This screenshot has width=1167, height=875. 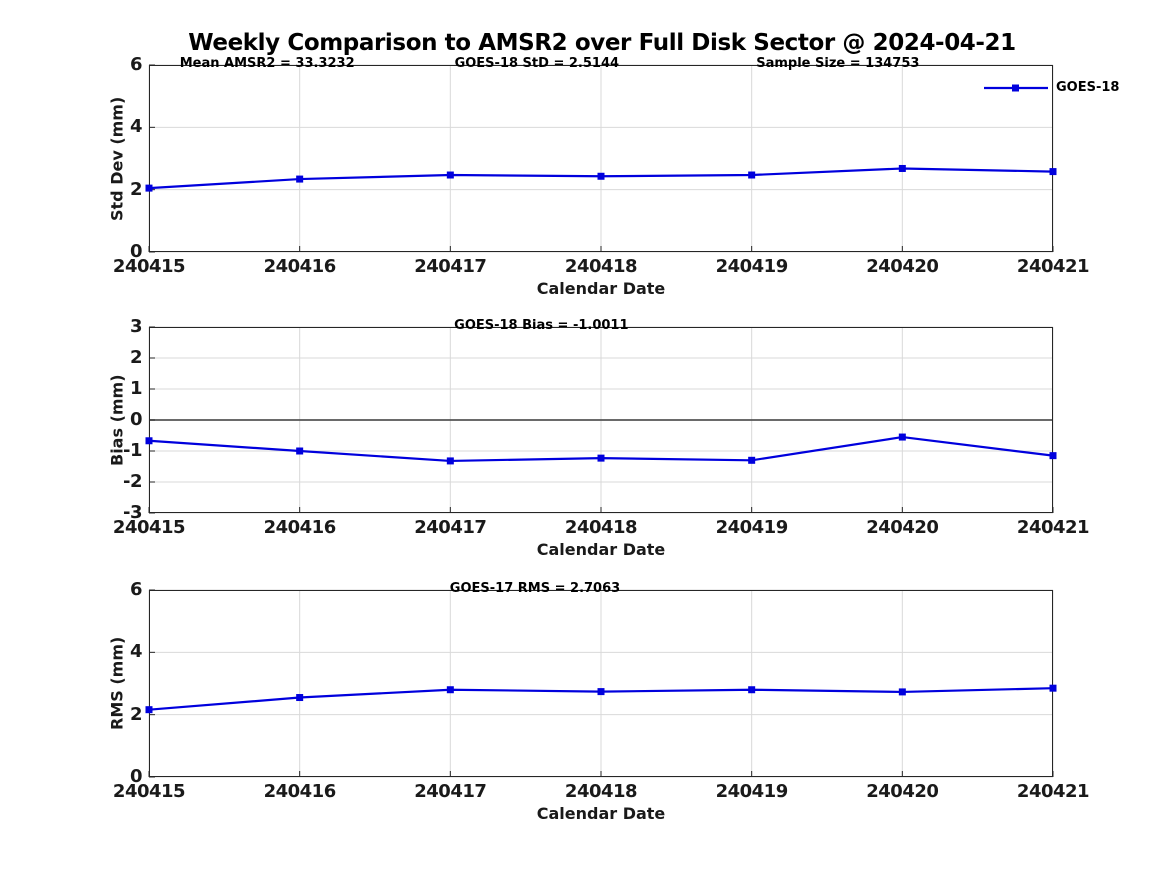 I want to click on y-tick-label: 1, so click(x=136, y=388).